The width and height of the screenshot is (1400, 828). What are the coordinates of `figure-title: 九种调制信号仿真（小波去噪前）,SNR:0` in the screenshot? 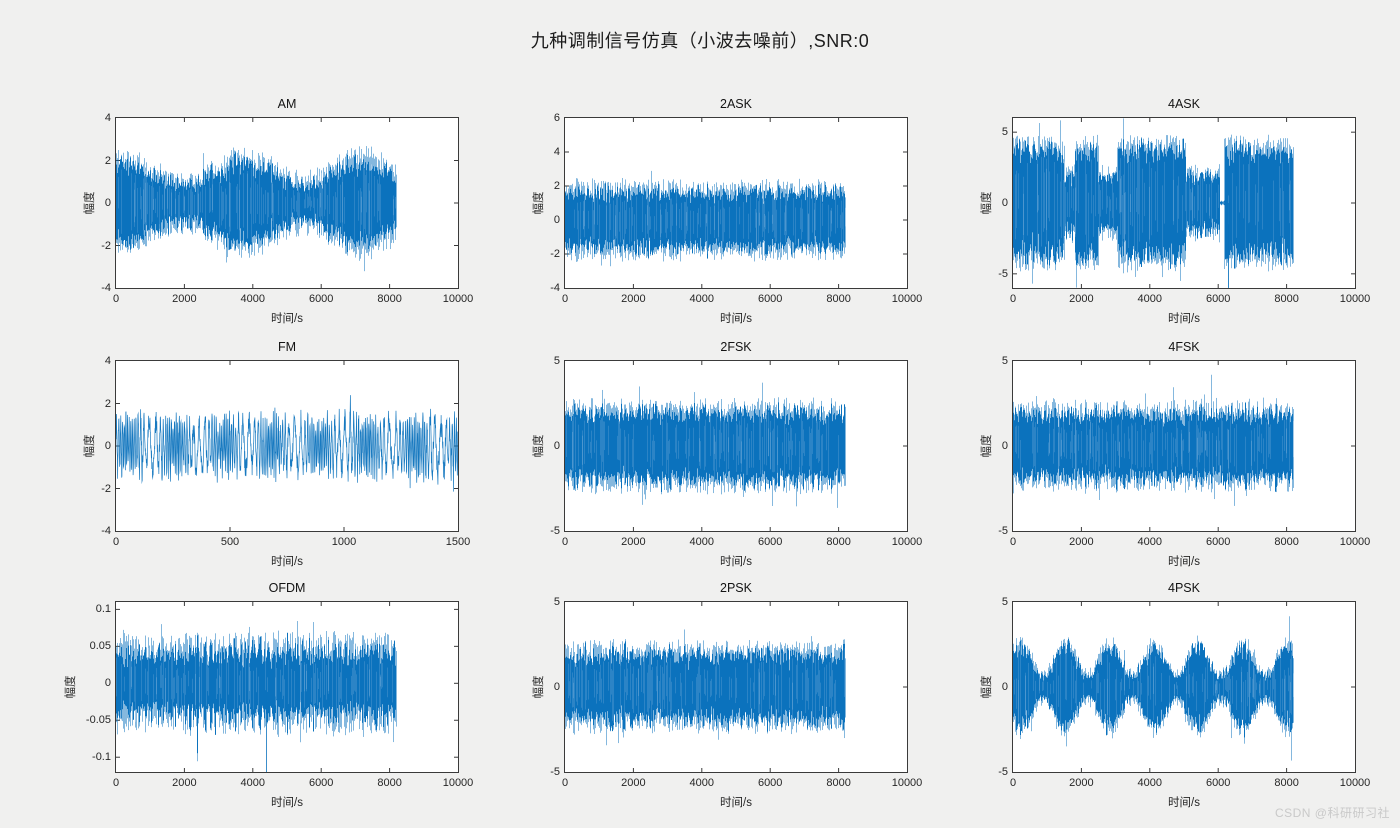 It's located at (700, 41).